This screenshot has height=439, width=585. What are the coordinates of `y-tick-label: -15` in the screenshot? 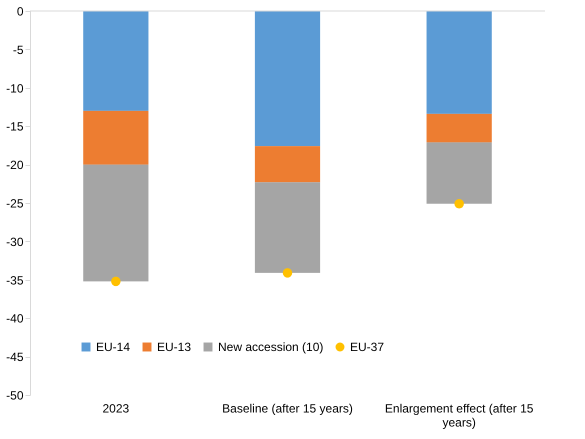 It's located at (15, 127).